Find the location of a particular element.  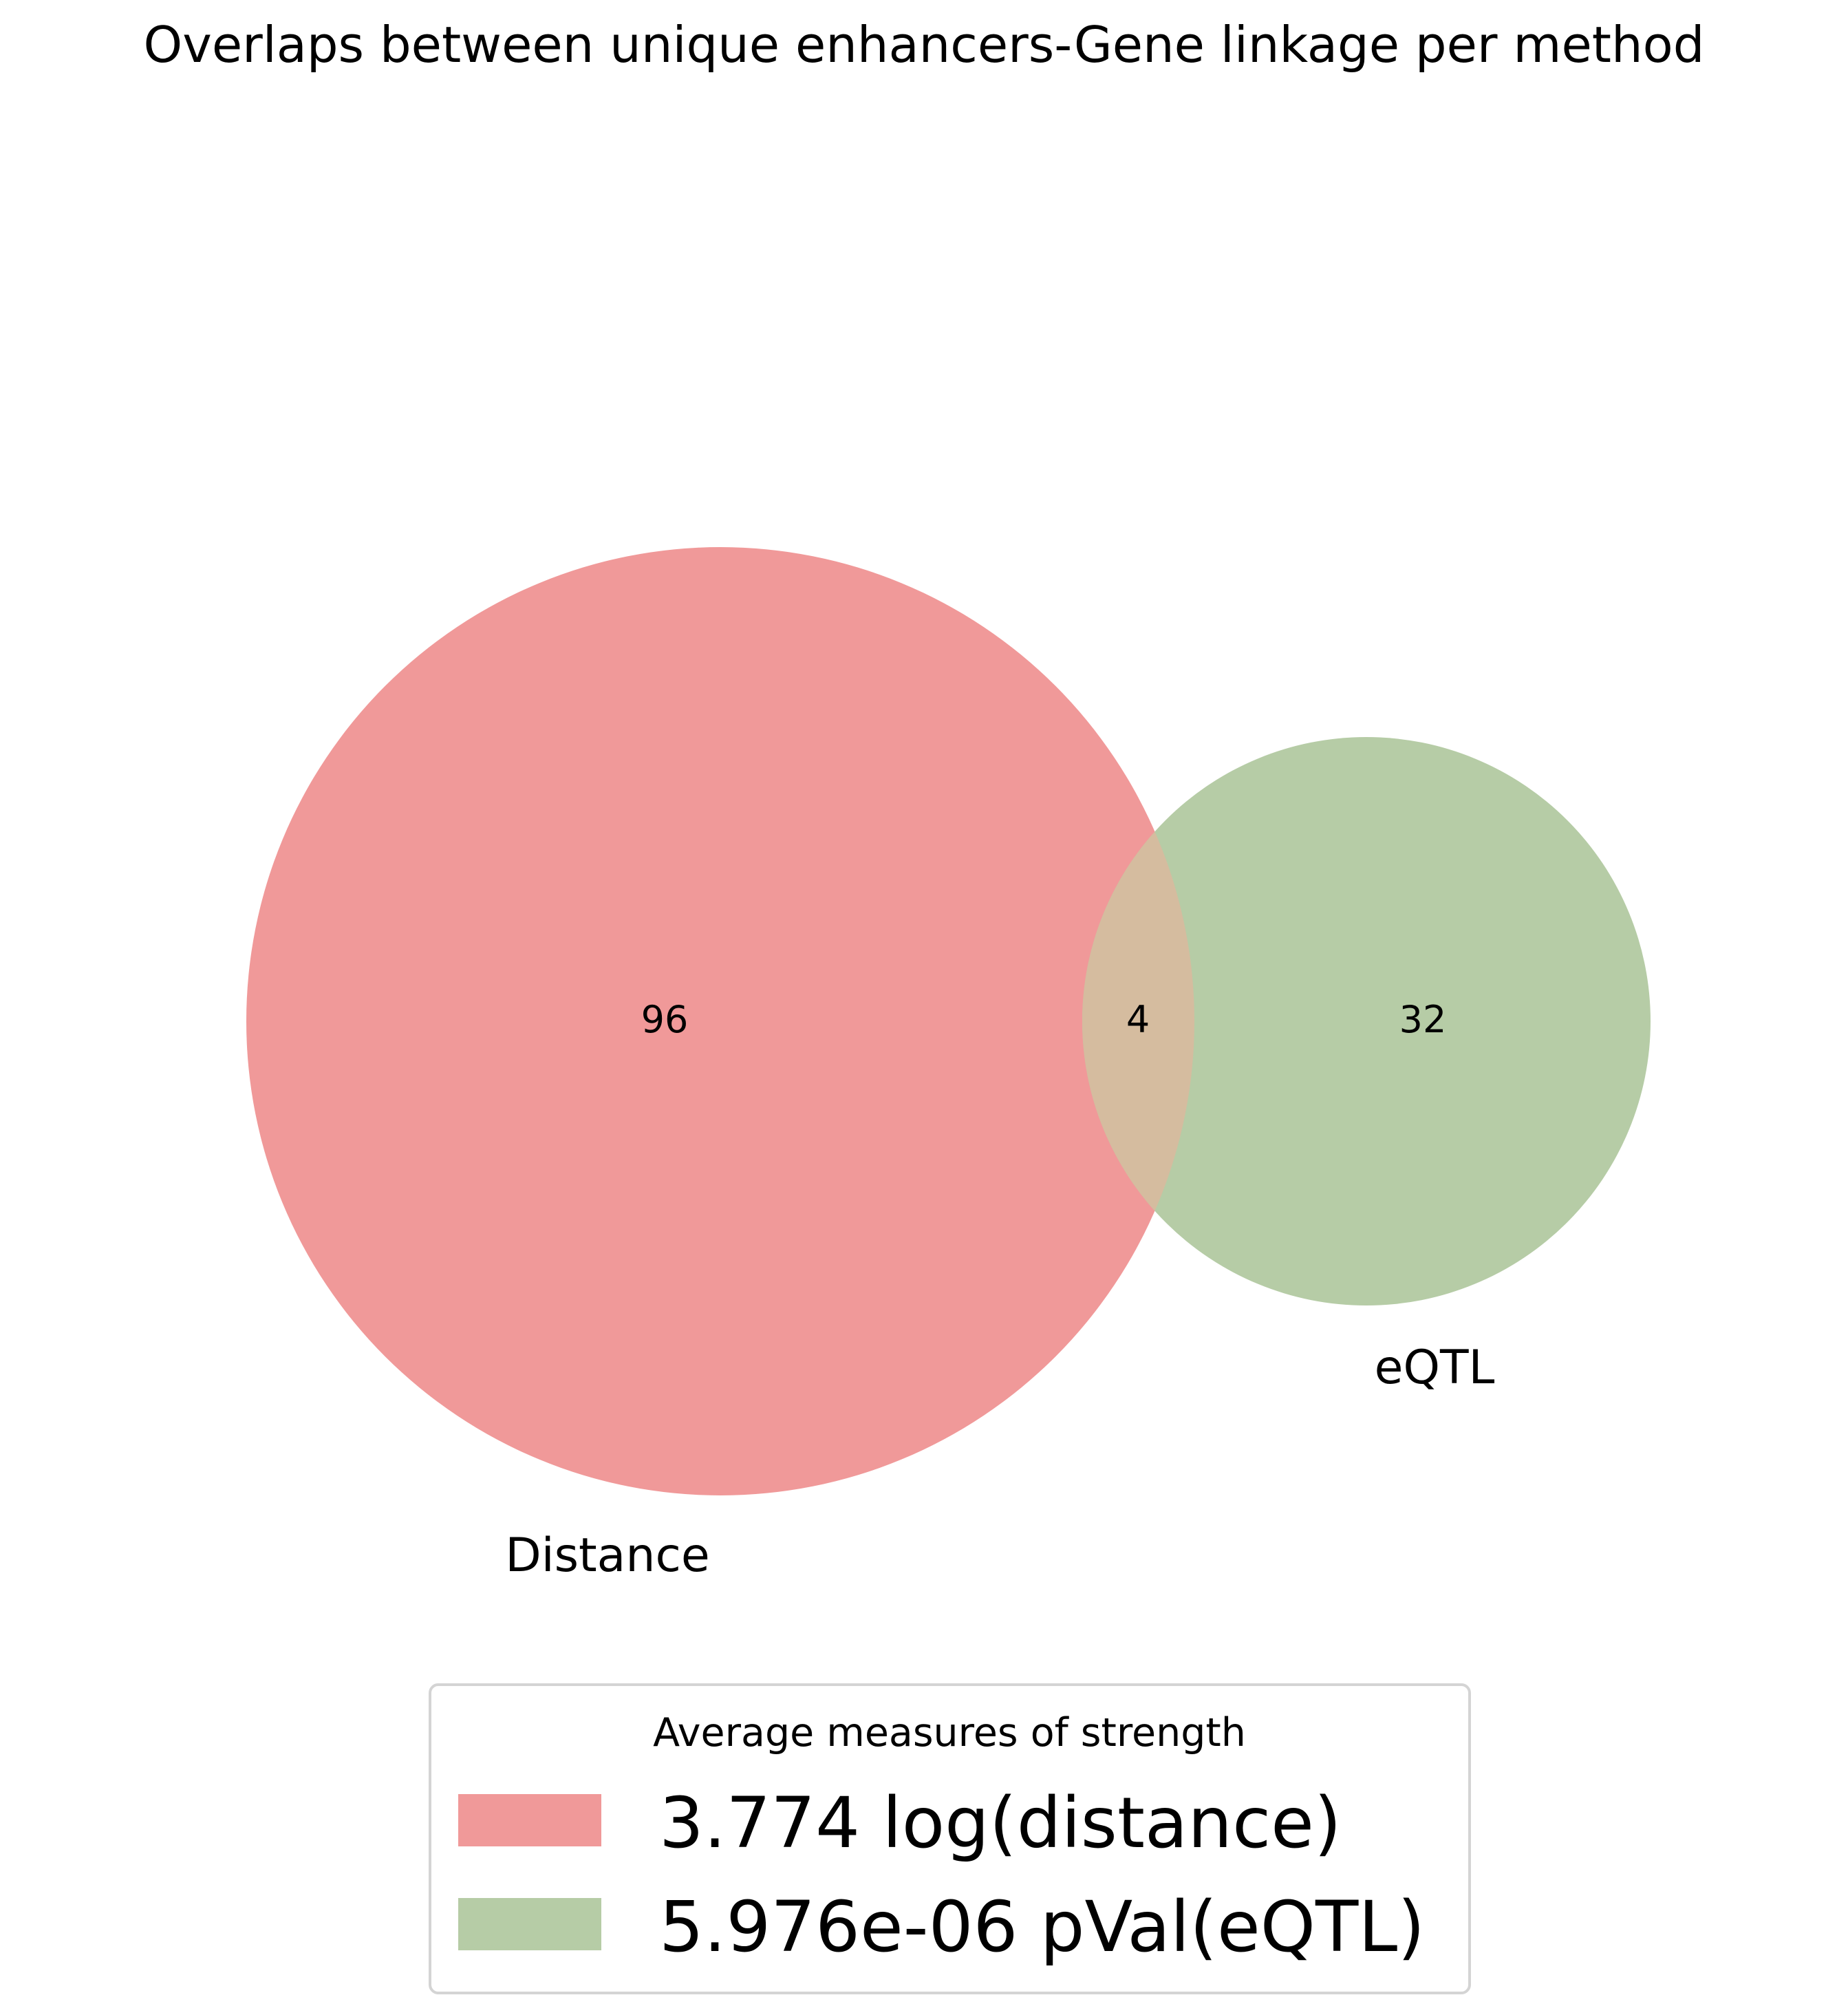

legend-swatch-distance is located at coordinates (529, 1820).